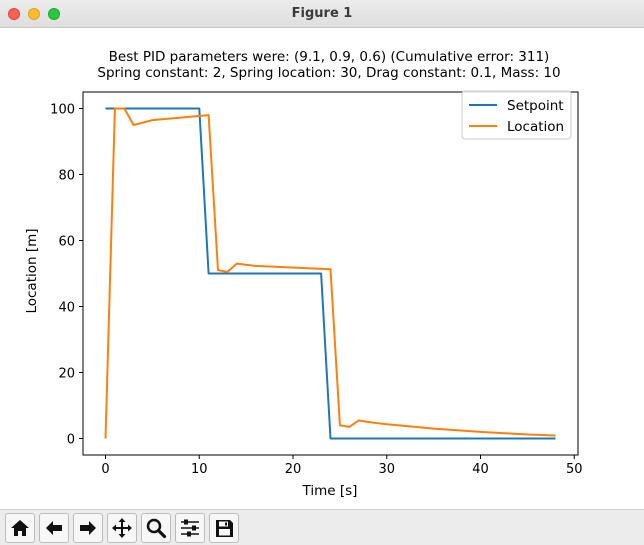  Describe the element at coordinates (71, 440) in the screenshot. I see `y-tick-label: 0` at that location.